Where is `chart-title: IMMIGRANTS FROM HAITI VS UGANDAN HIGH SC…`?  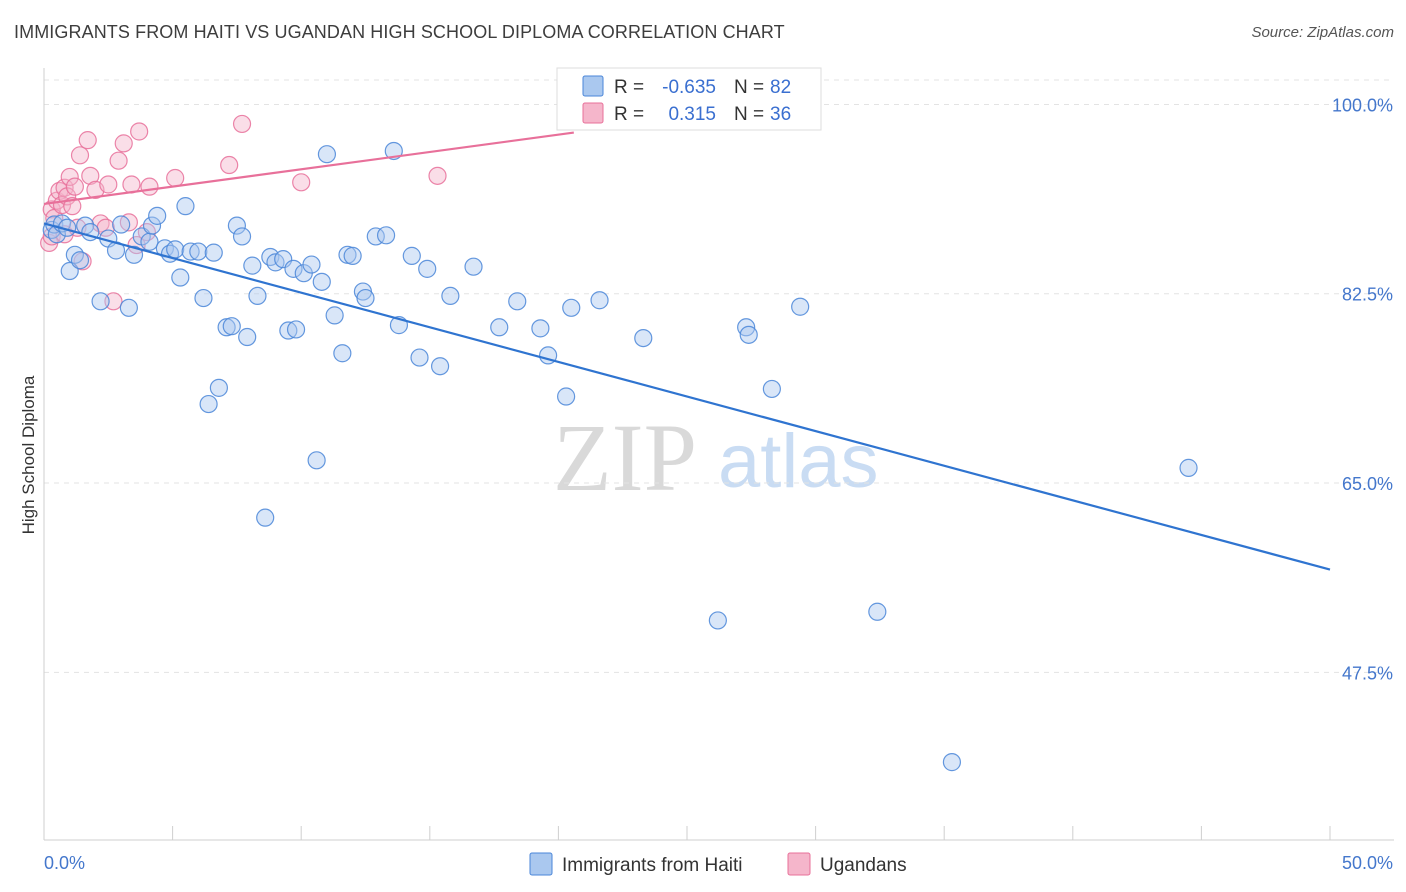 chart-title: IMMIGRANTS FROM HAITI VS UGANDAN HIGH SC… is located at coordinates (399, 32).